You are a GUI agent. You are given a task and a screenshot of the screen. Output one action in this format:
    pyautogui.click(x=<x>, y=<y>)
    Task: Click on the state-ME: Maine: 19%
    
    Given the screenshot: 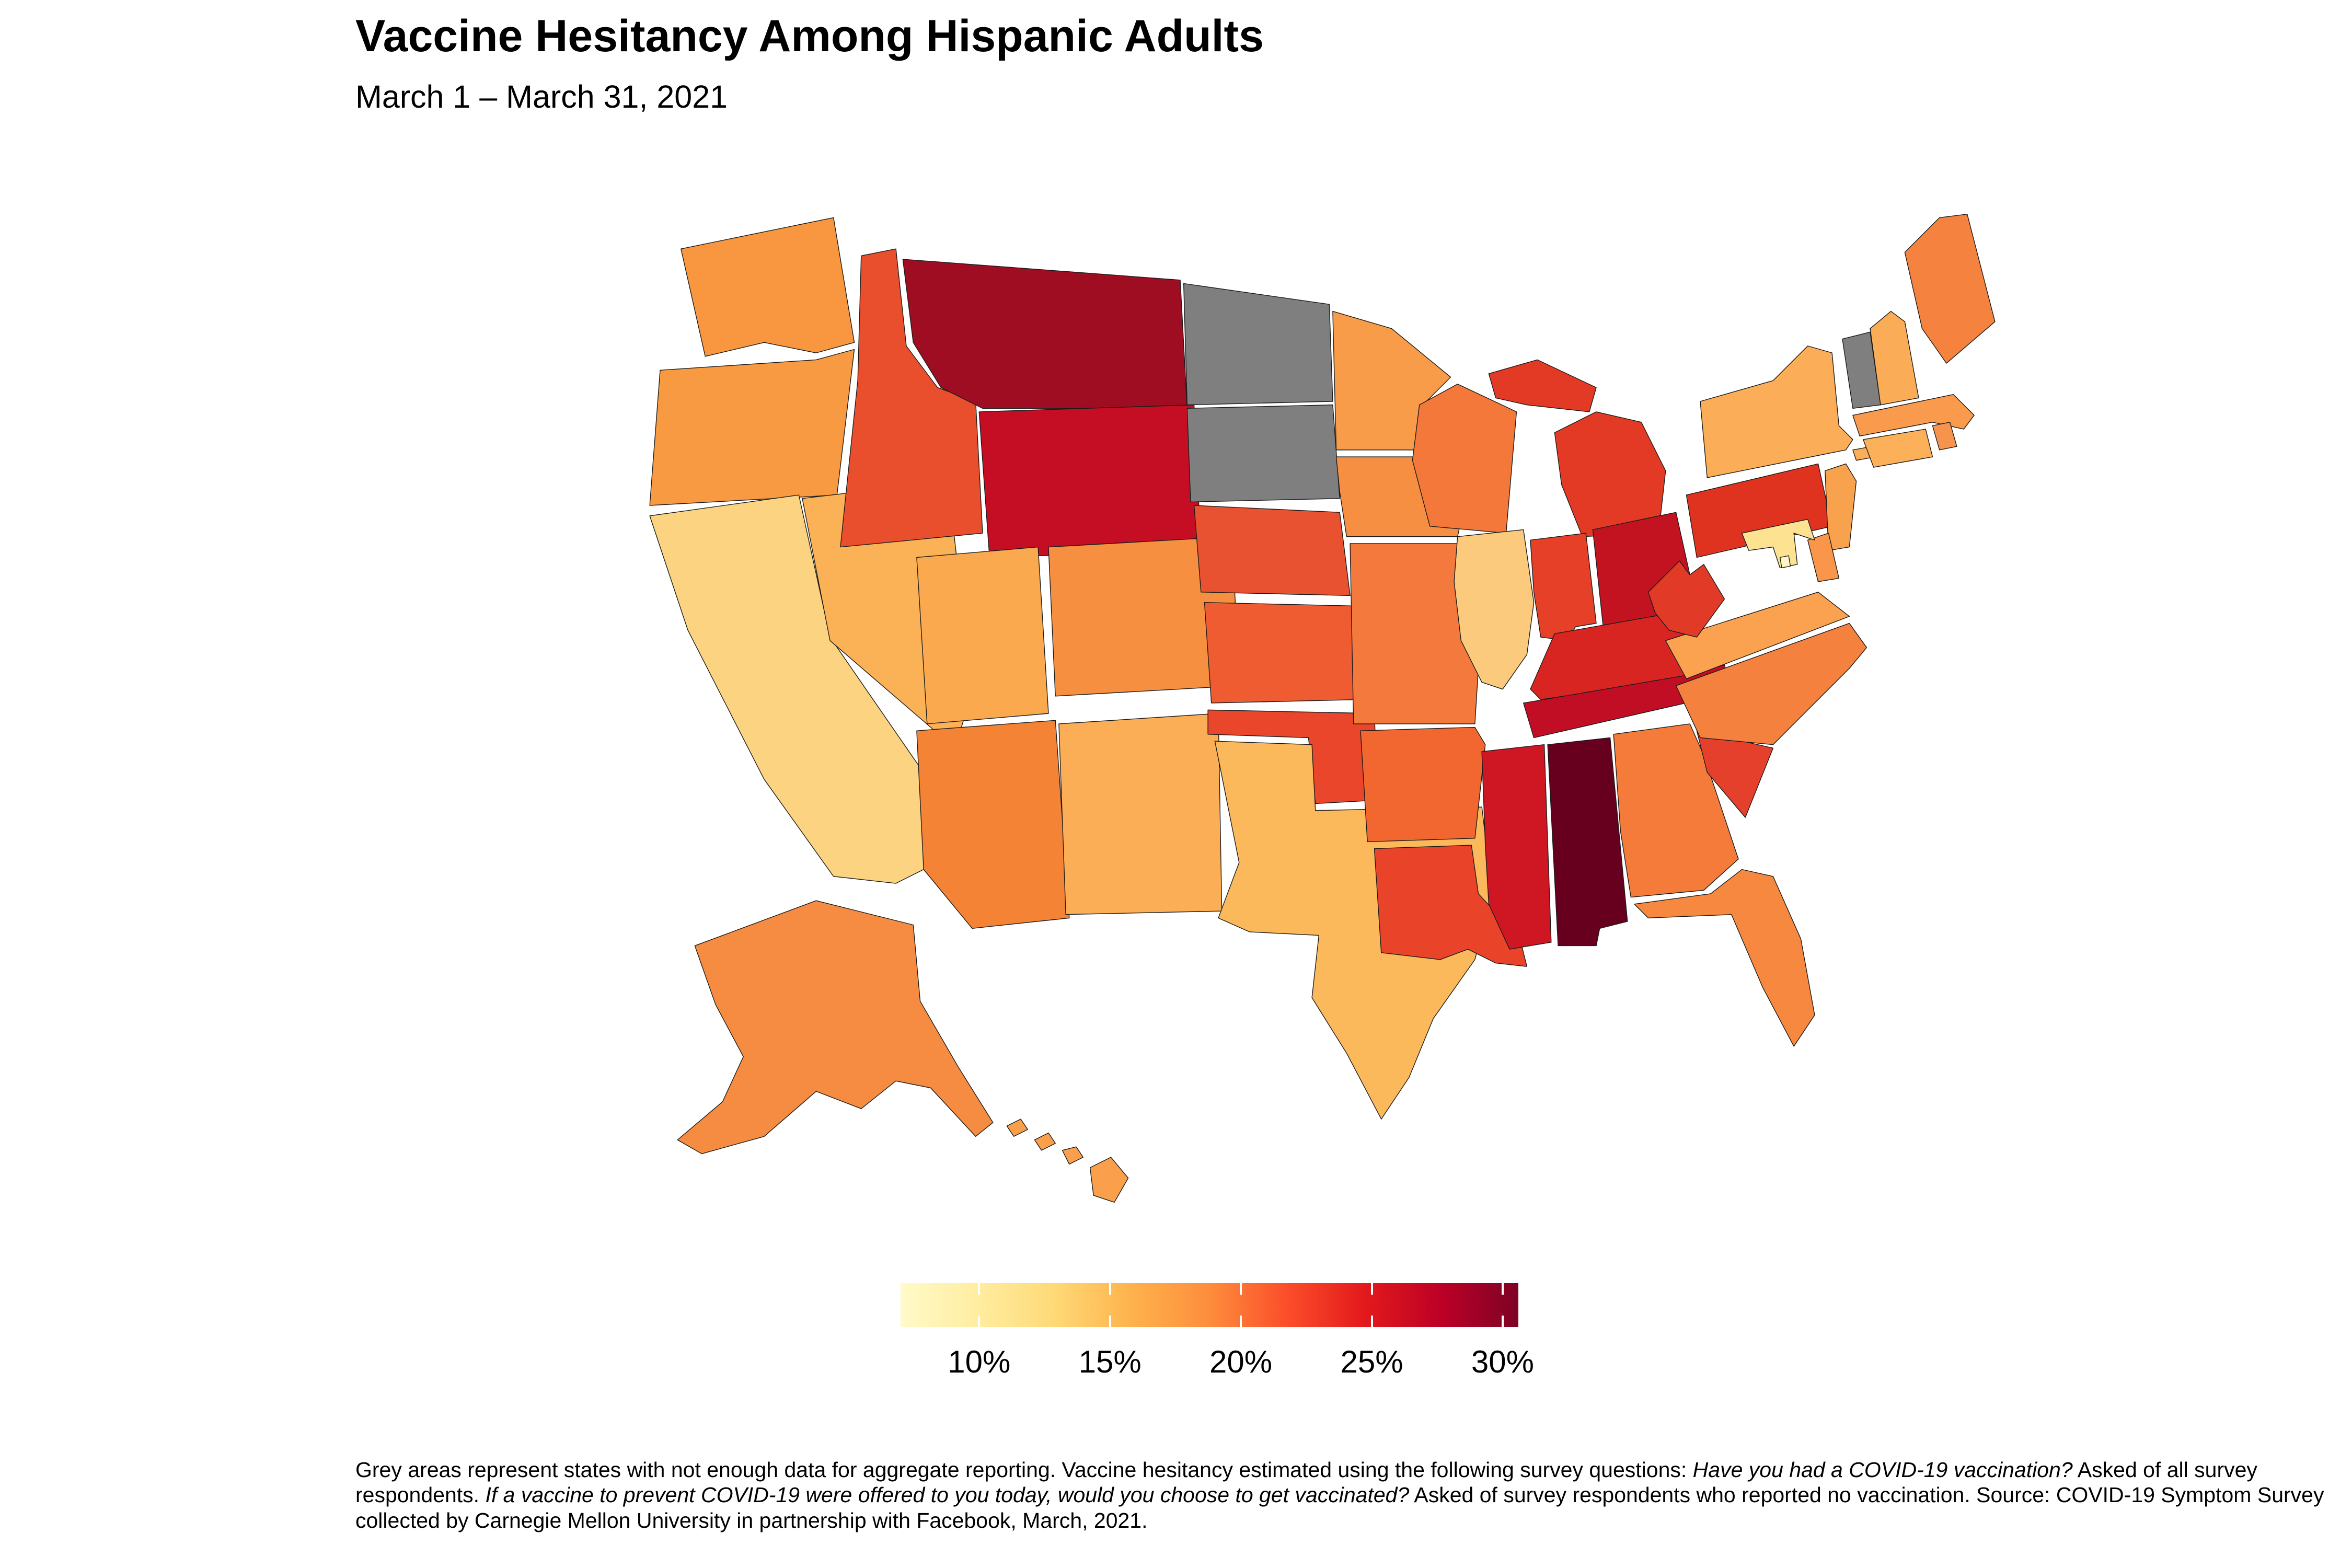 What is the action you would take?
    pyautogui.click(x=1949, y=288)
    